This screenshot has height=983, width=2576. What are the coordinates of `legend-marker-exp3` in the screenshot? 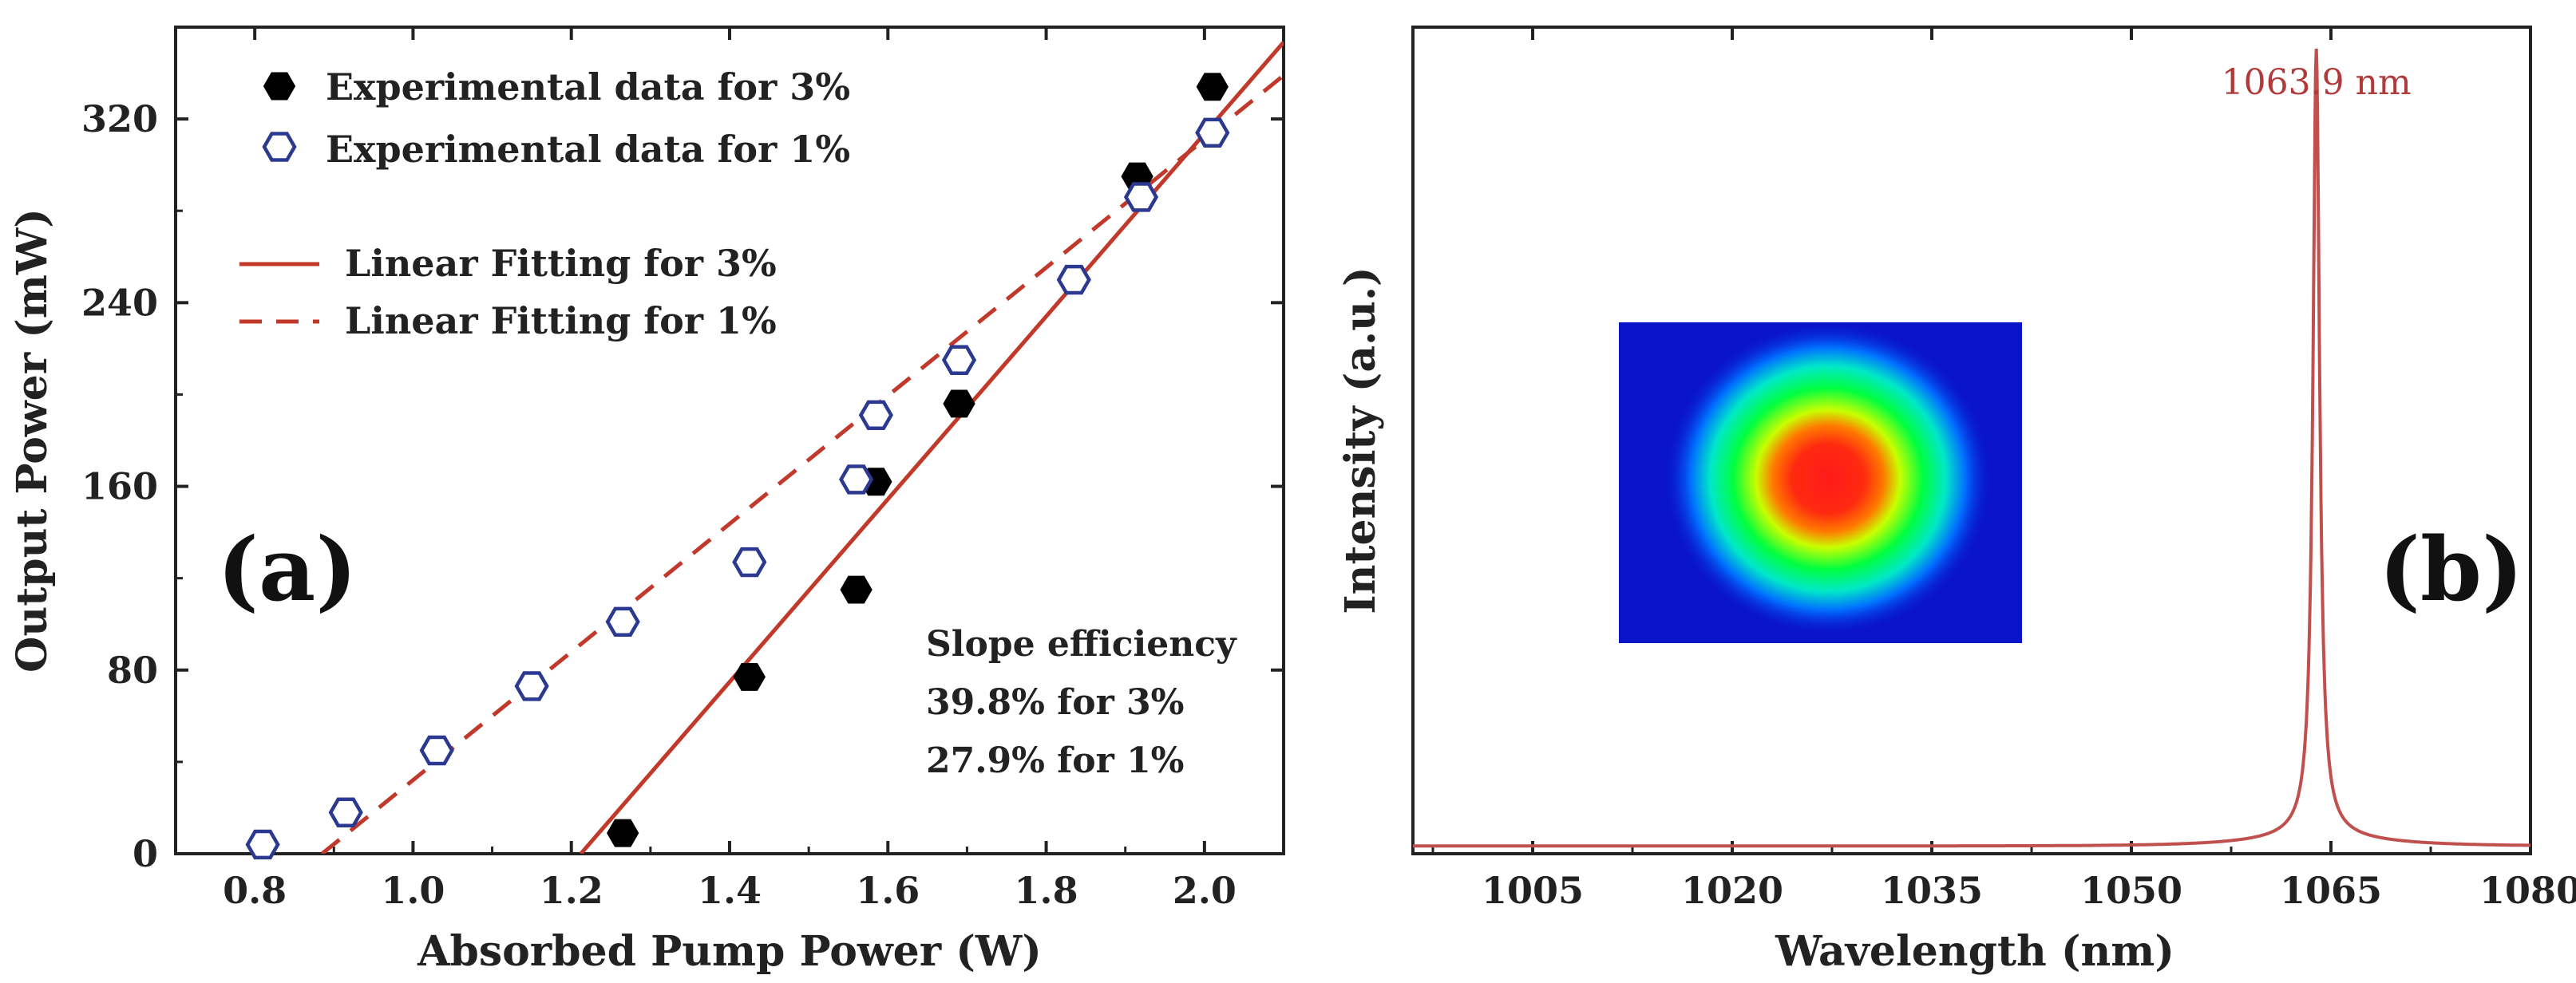 It's located at (280, 86).